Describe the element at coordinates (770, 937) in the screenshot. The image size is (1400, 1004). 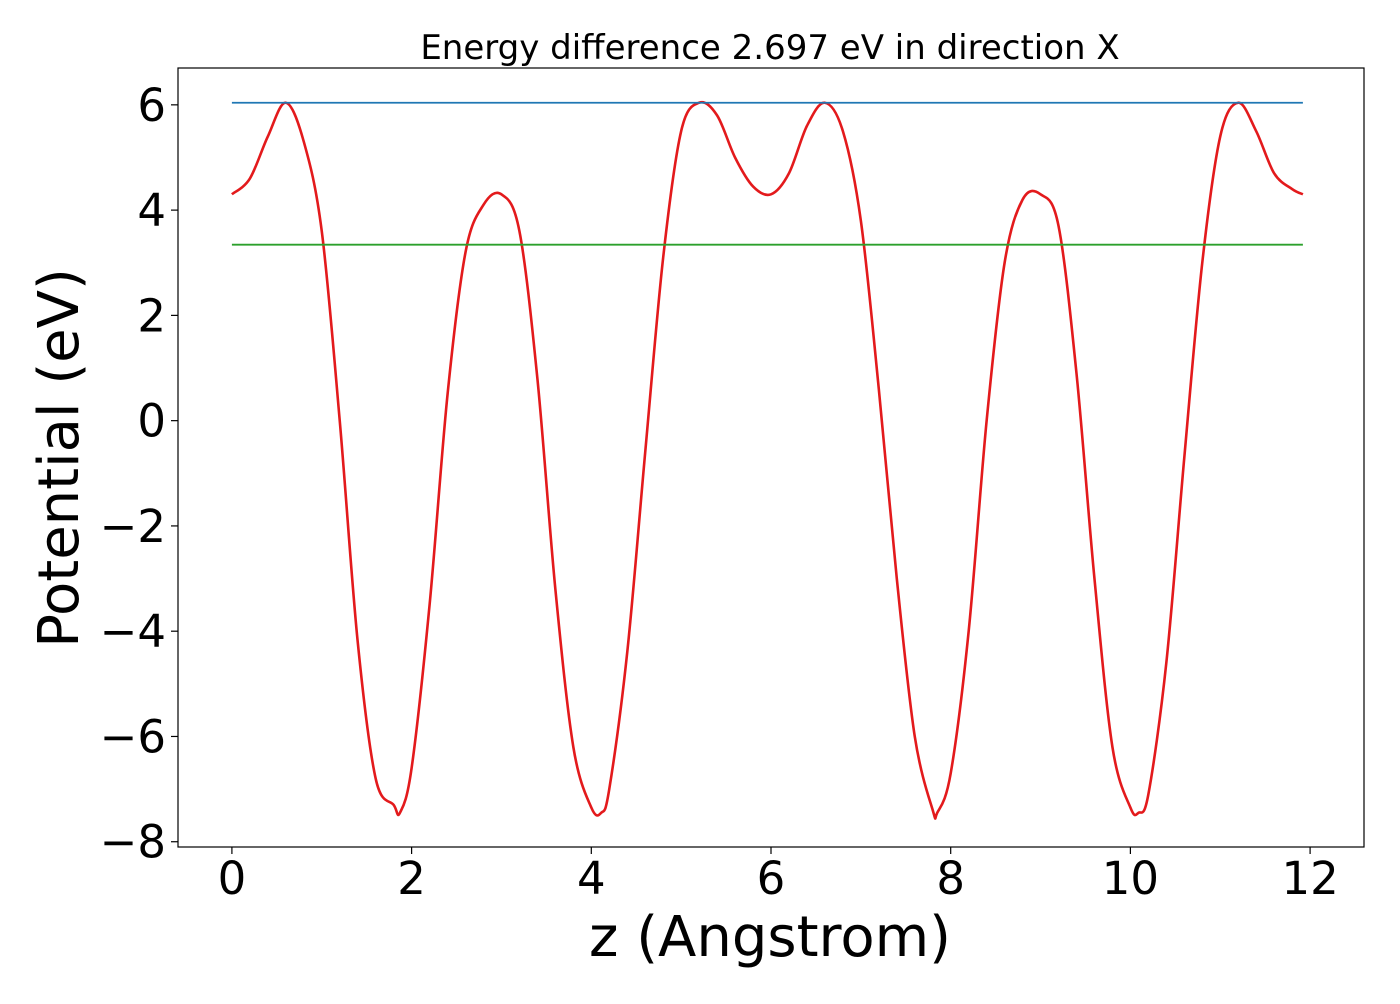
I see `x-axis-label: z (Angstrom)` at that location.